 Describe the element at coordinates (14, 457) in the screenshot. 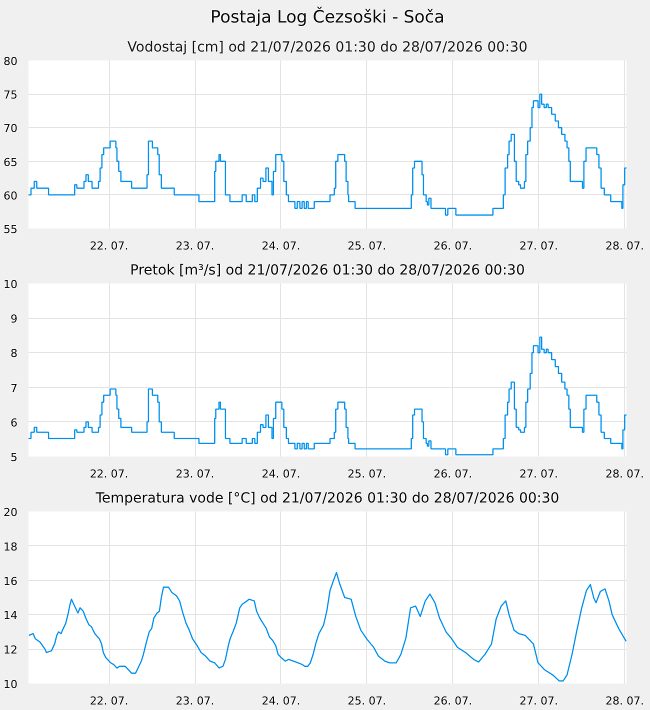

I see `y-tick-label: 5` at that location.